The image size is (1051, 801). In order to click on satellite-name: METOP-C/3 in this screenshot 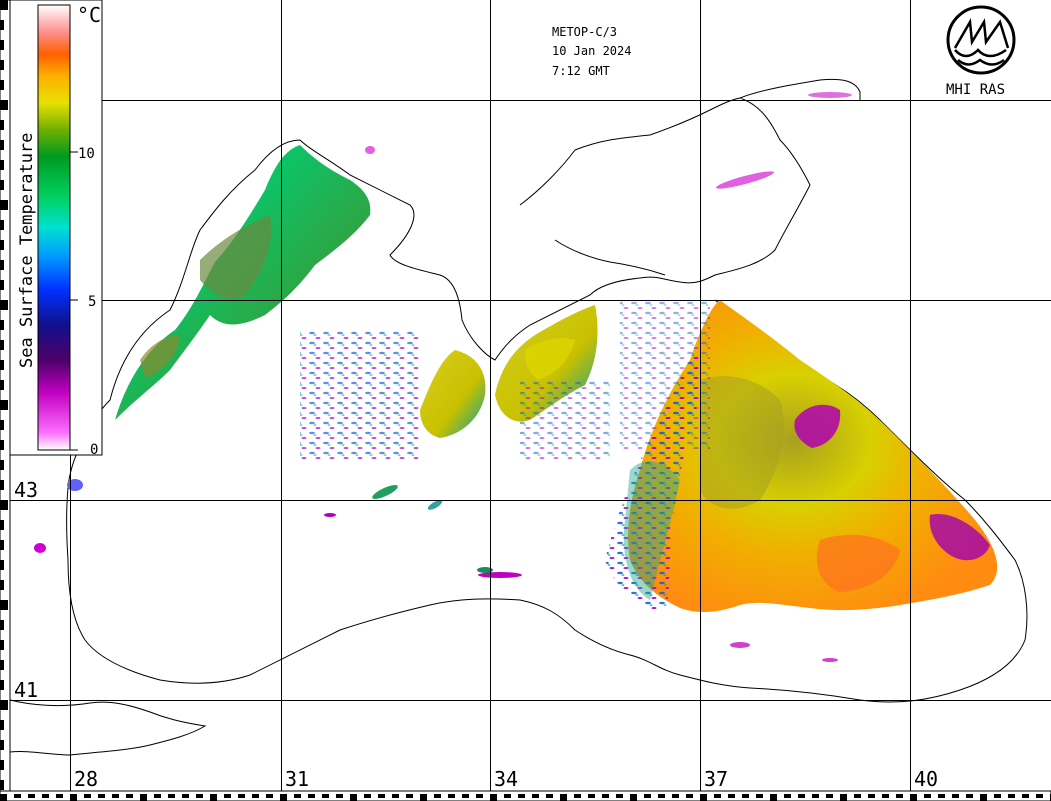, I will do `click(584, 32)`.